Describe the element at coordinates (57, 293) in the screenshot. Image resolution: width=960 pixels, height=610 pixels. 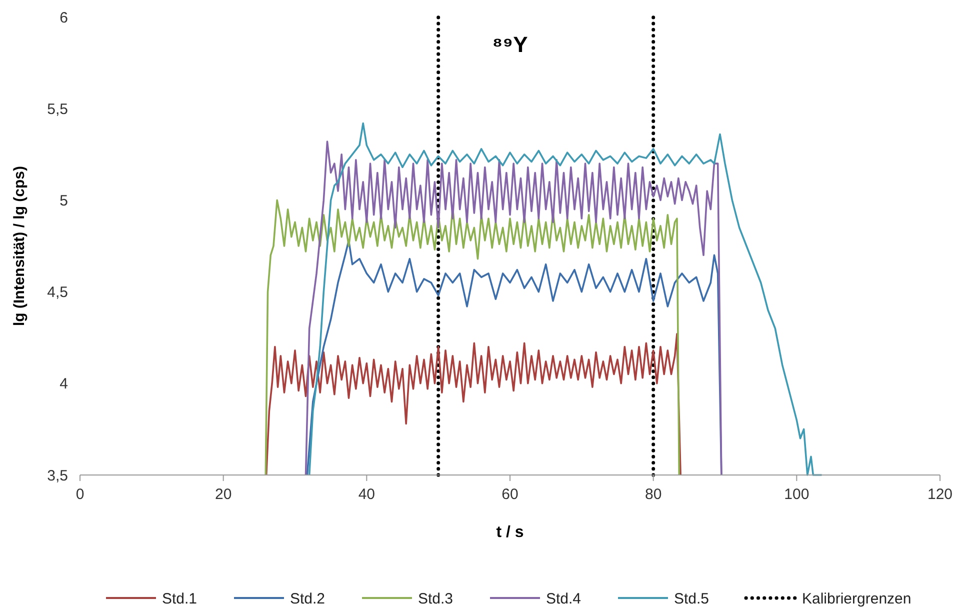
I see `y-tick-label: 4,5` at that location.